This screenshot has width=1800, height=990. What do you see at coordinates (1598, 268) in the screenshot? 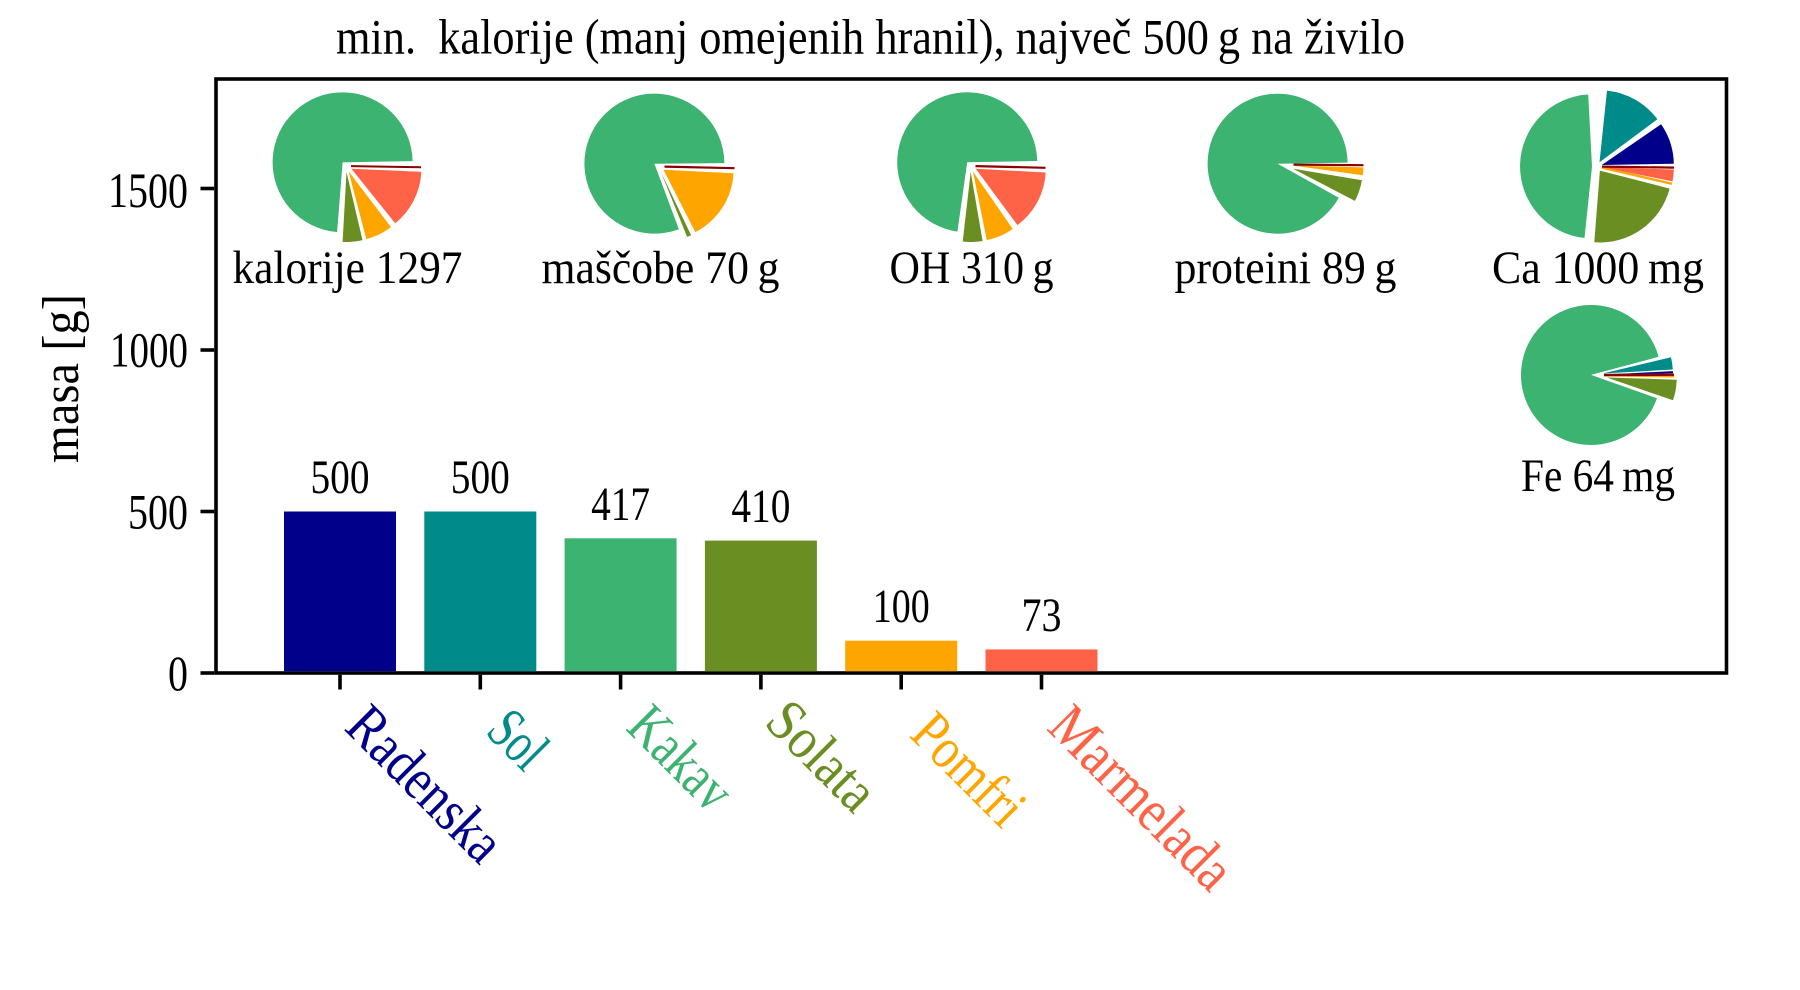
I see `svg-text: Ca 1000 mg` at bounding box center [1598, 268].